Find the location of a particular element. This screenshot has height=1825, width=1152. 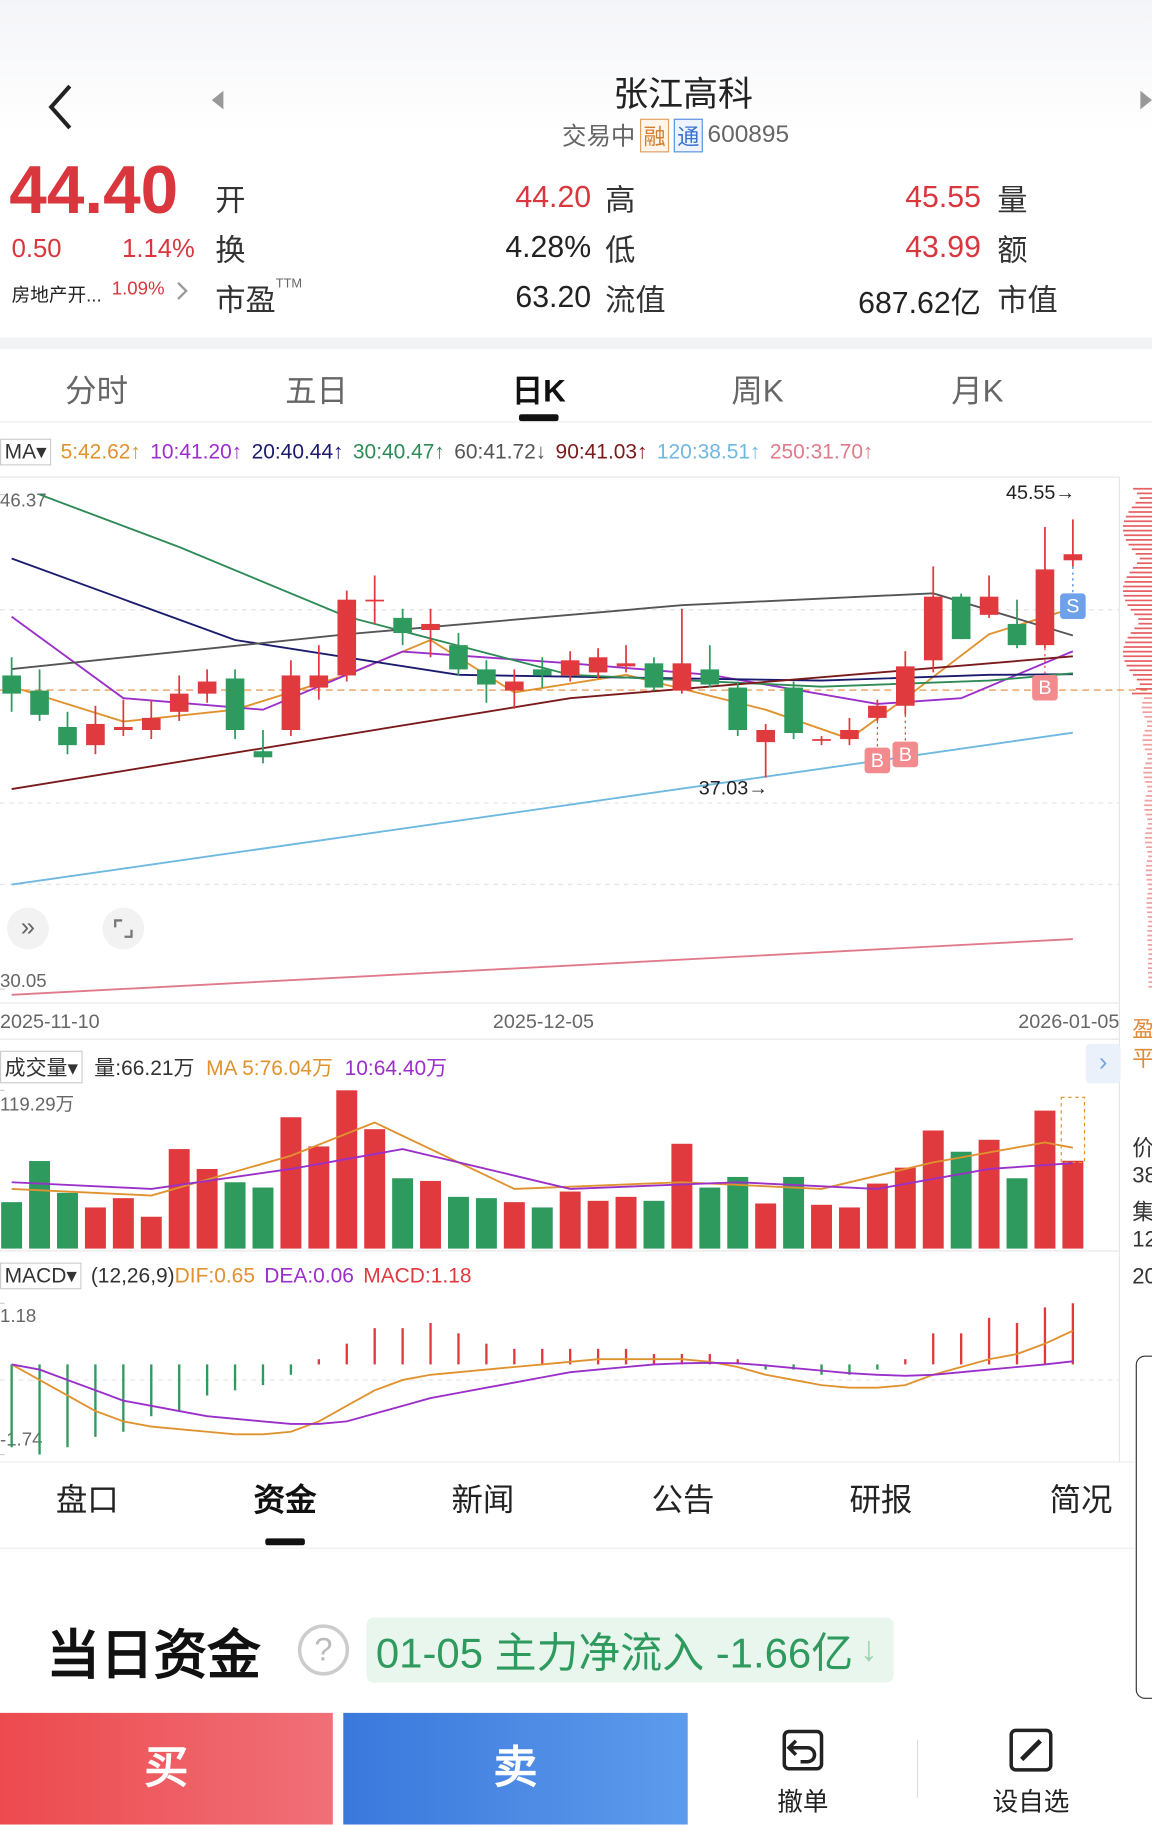

ma-legend-item: 30:40.47↑ is located at coordinates (398, 451).